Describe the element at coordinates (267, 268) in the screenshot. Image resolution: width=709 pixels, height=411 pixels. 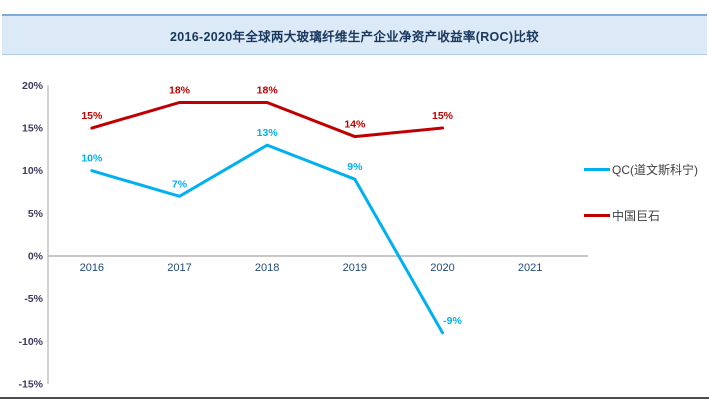
I see `x-tick-label: 2018` at that location.